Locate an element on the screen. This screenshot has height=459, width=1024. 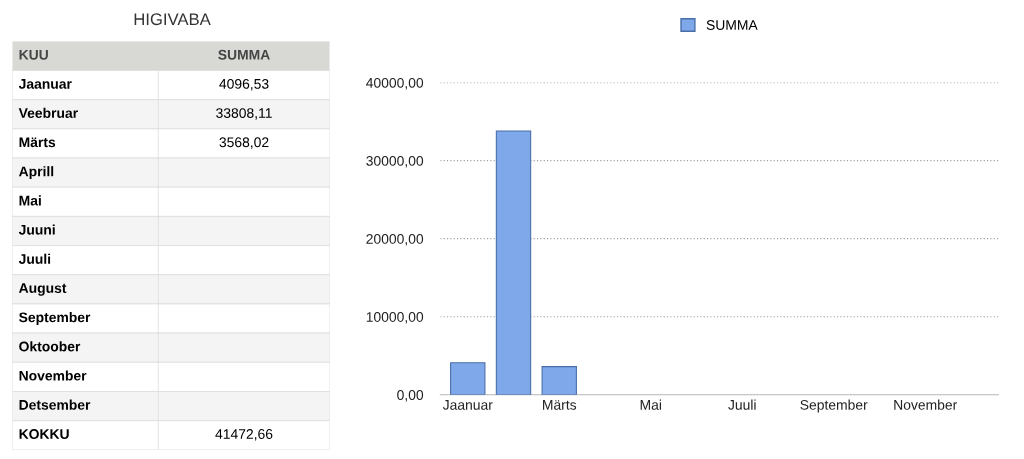
data-label: 3568,02 is located at coordinates (244, 143).